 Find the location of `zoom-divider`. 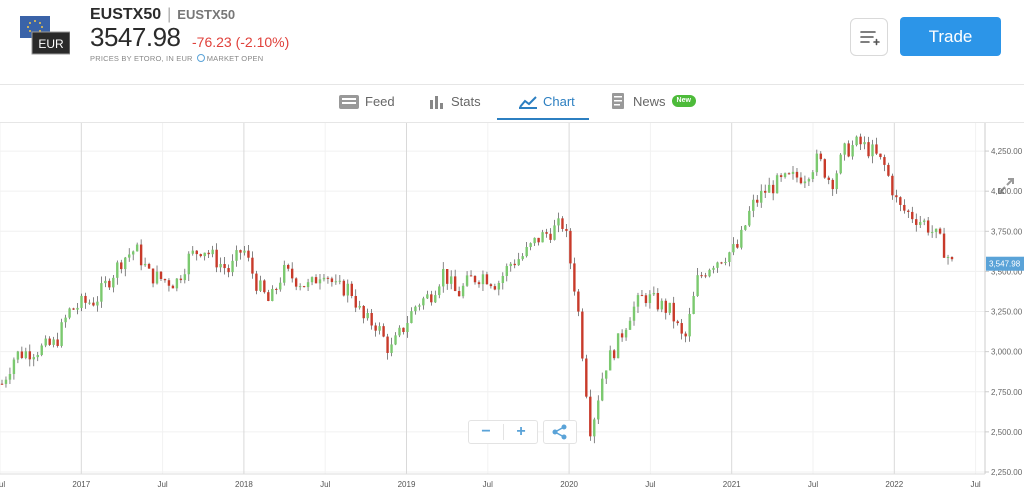

zoom-divider is located at coordinates (503, 432).